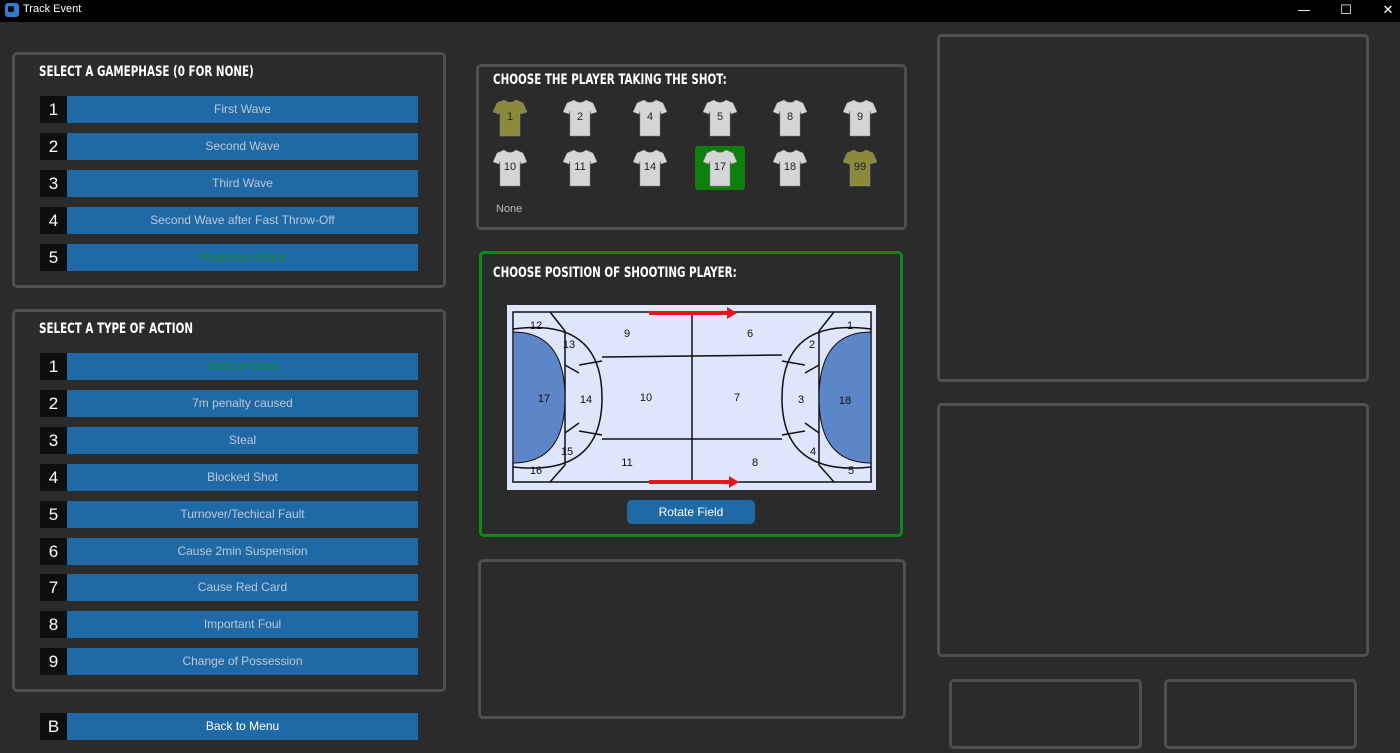  I want to click on player-jersey-button: 4, so click(650, 118).